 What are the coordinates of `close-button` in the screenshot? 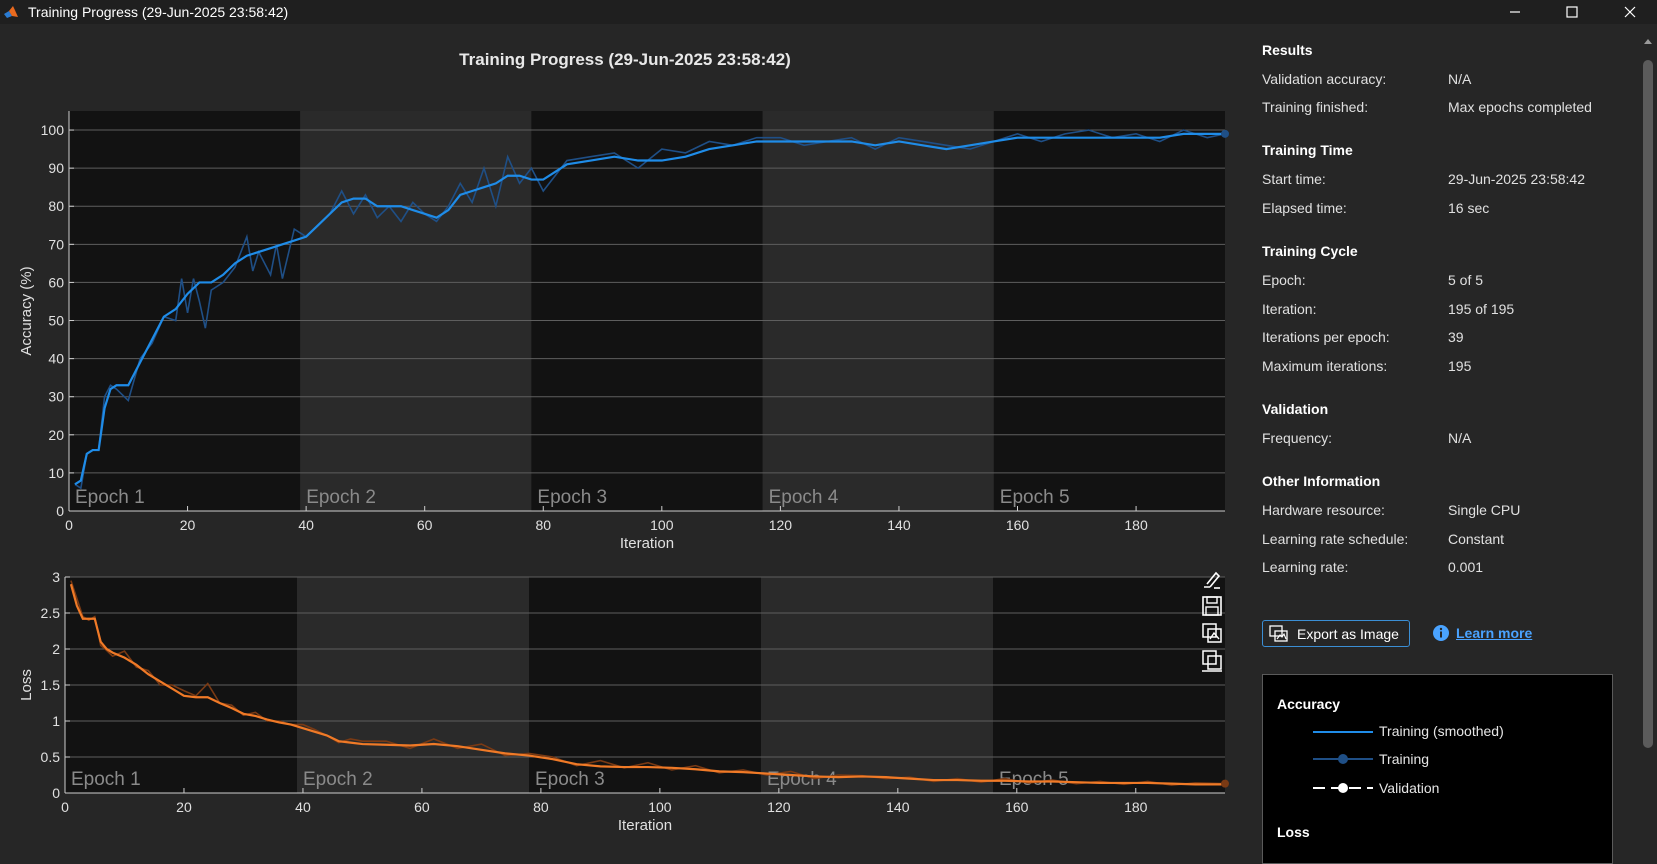 It's located at (1630, 12).